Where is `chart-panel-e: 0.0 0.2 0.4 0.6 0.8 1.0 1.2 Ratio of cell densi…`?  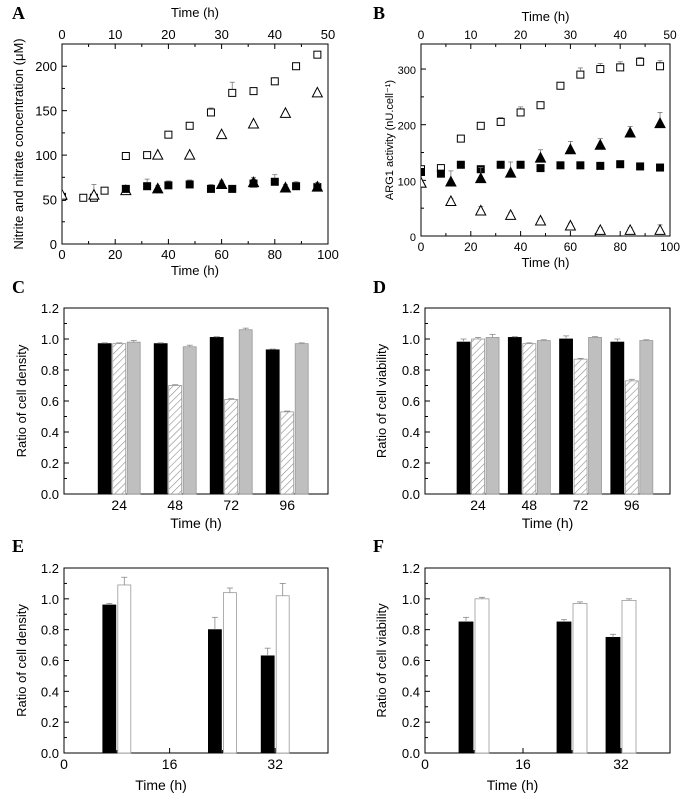 chart-panel-e: 0.0 0.2 0.4 0.6 0.8 1.0 1.2 Ratio of cell densi… is located at coordinates (171, 677).